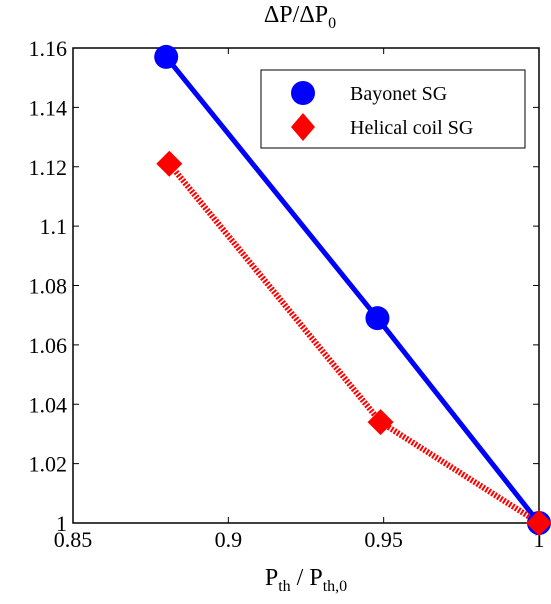  I want to click on x-axis-label-sub2: th,0, so click(335, 586).